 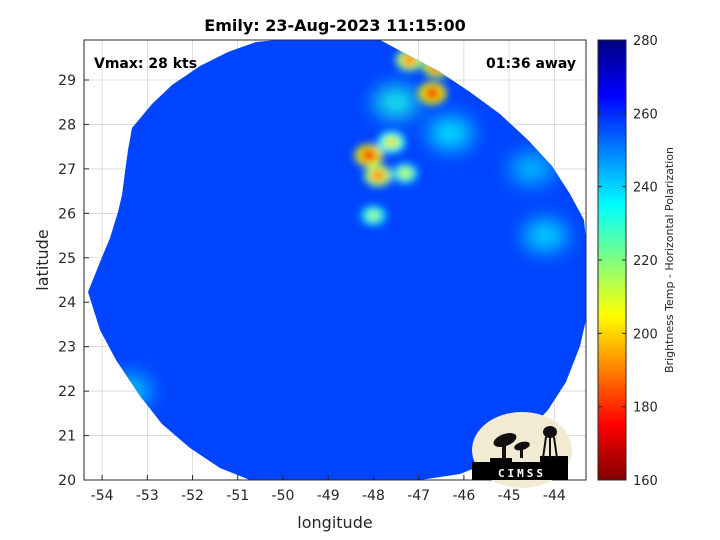 I want to click on logo-text: CIMSS, so click(x=522, y=473).